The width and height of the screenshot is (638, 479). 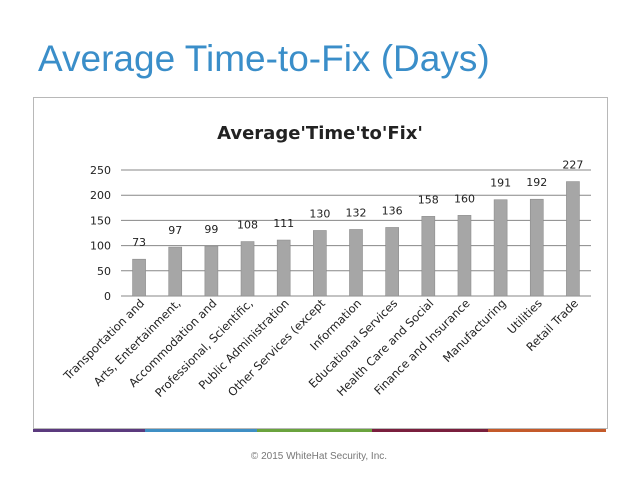 What do you see at coordinates (572, 165) in the screenshot?
I see `data-label: 227` at bounding box center [572, 165].